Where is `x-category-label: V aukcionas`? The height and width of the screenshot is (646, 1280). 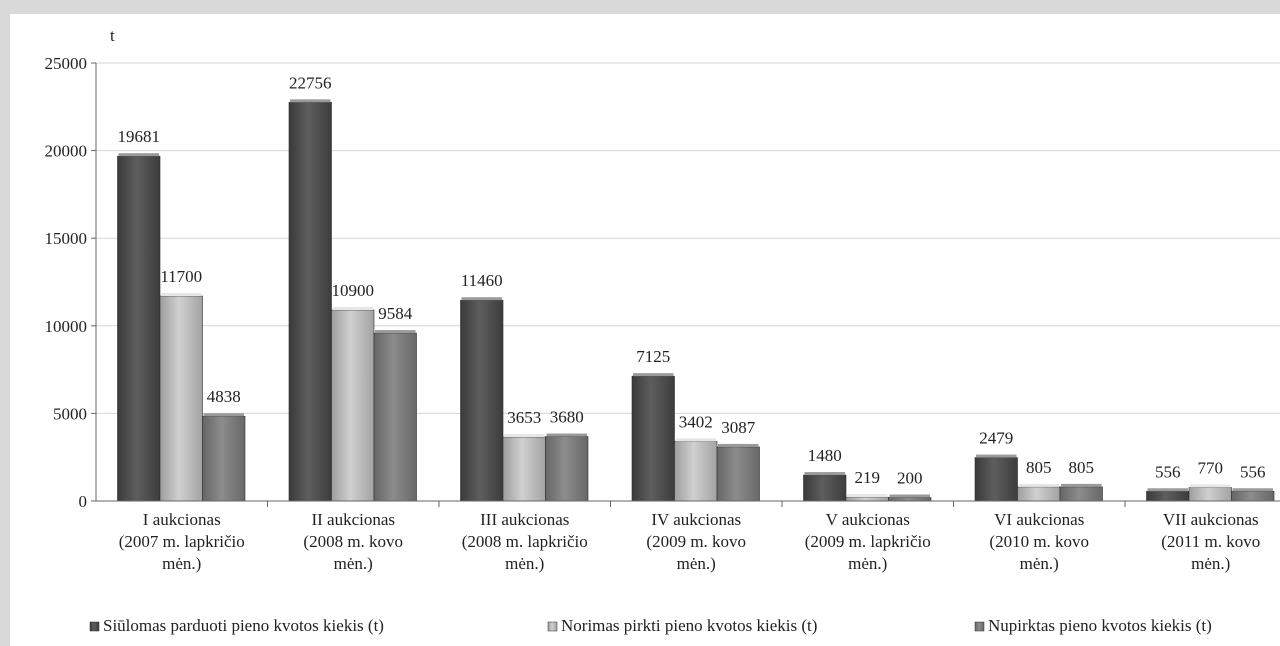 x-category-label: V aukcionas is located at coordinates (868, 519).